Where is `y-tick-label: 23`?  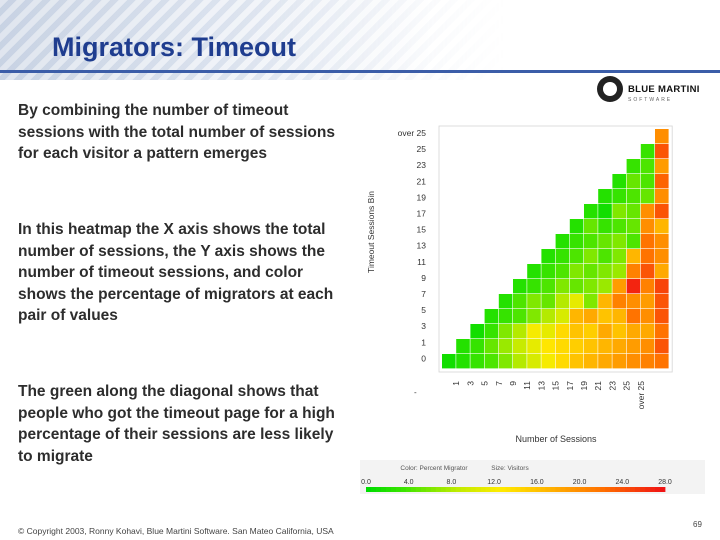 y-tick-label: 23 is located at coordinates (422, 165).